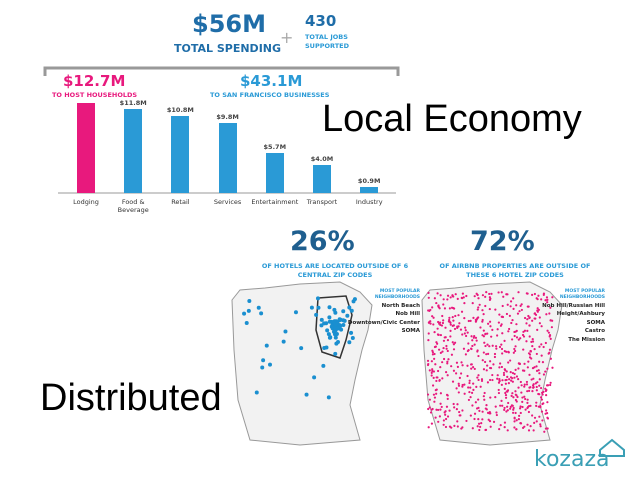  What do you see at coordinates (383, 322) in the screenshot?
I see `neighborhood: Downtown/Civic Center` at bounding box center [383, 322].